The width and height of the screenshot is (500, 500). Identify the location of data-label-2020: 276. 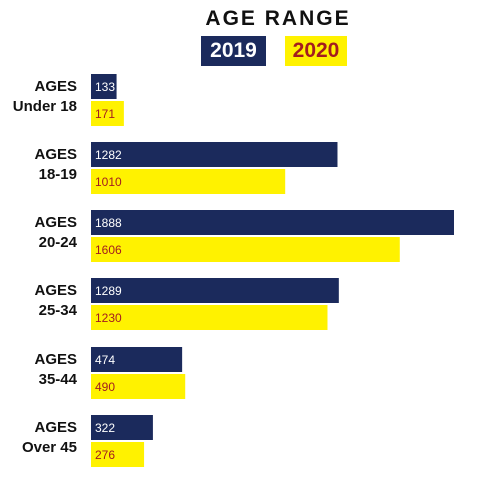
(105, 455).